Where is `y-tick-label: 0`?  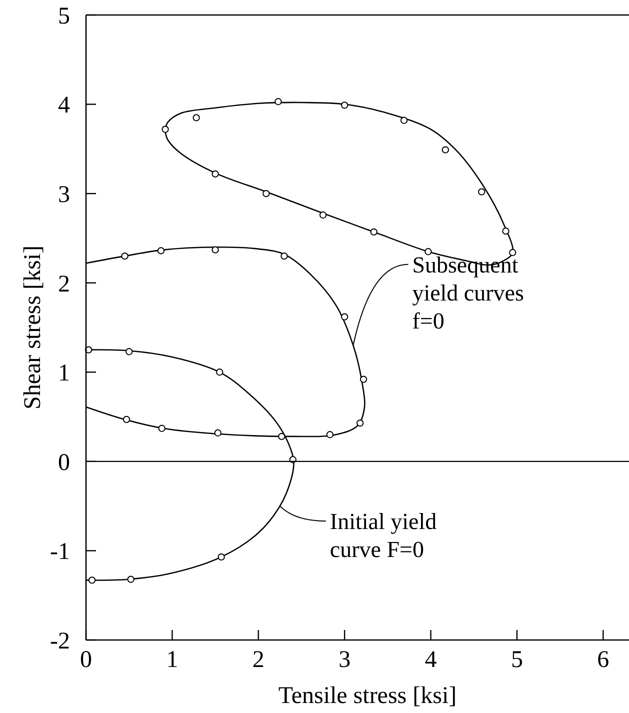
y-tick-label: 0 is located at coordinates (64, 463).